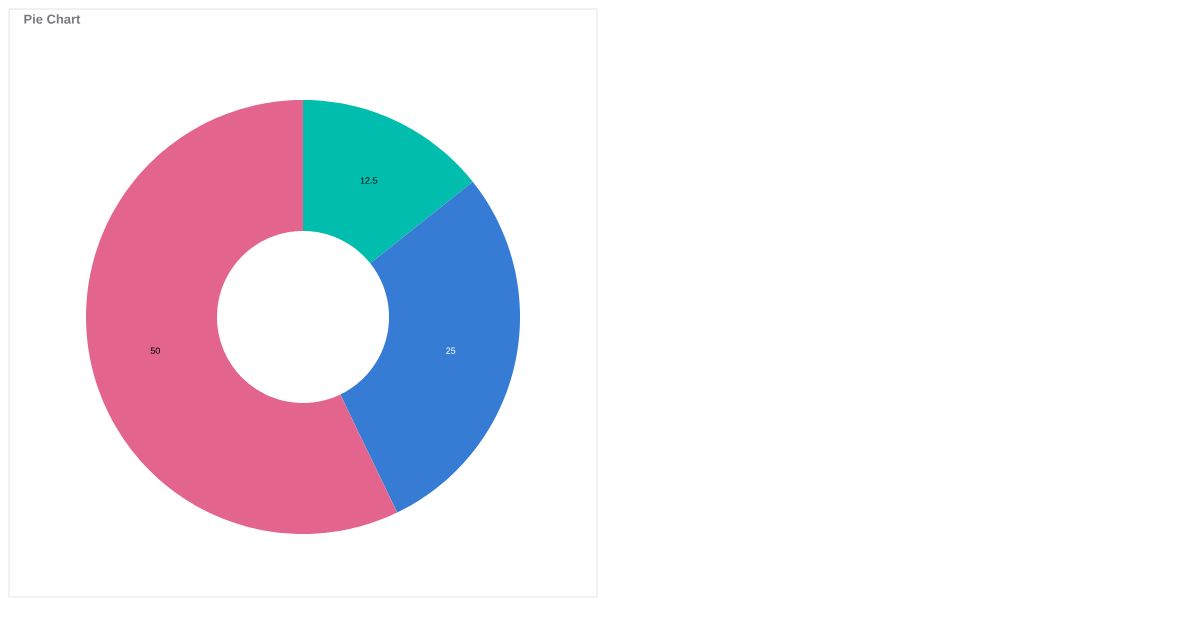 The image size is (1200, 630). Describe the element at coordinates (52, 19) in the screenshot. I see `chart-title: Pie Chart` at that location.